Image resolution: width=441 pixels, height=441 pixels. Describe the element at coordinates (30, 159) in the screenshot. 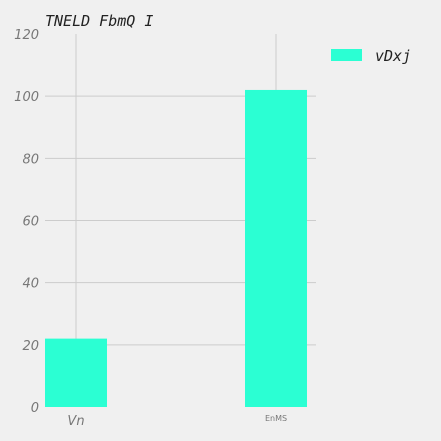

I see `y-tick-label: 80` at that location.